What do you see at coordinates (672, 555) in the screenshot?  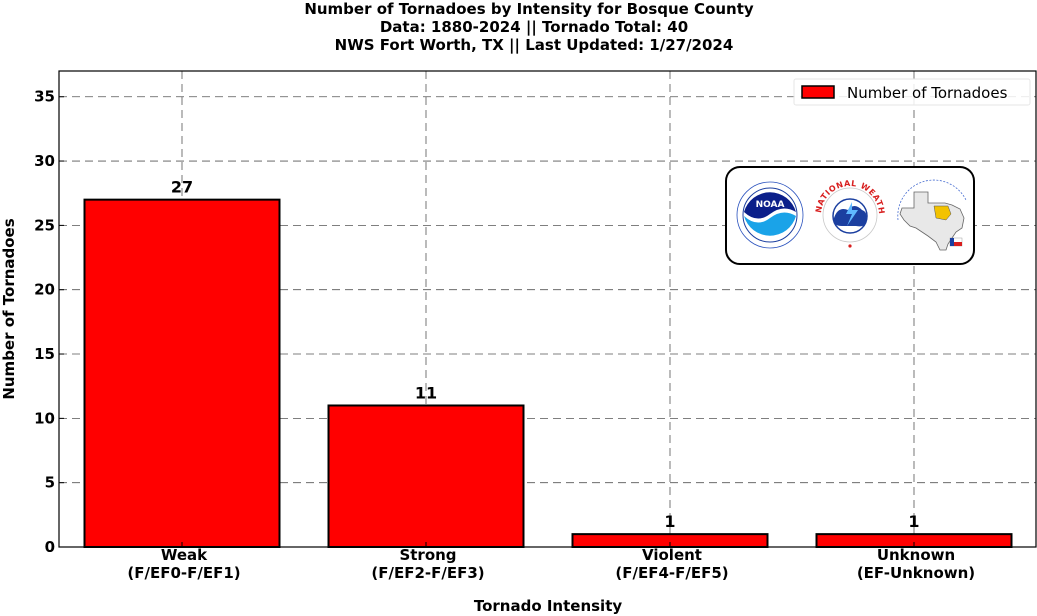 I see `x-tick-label: Violent` at bounding box center [672, 555].